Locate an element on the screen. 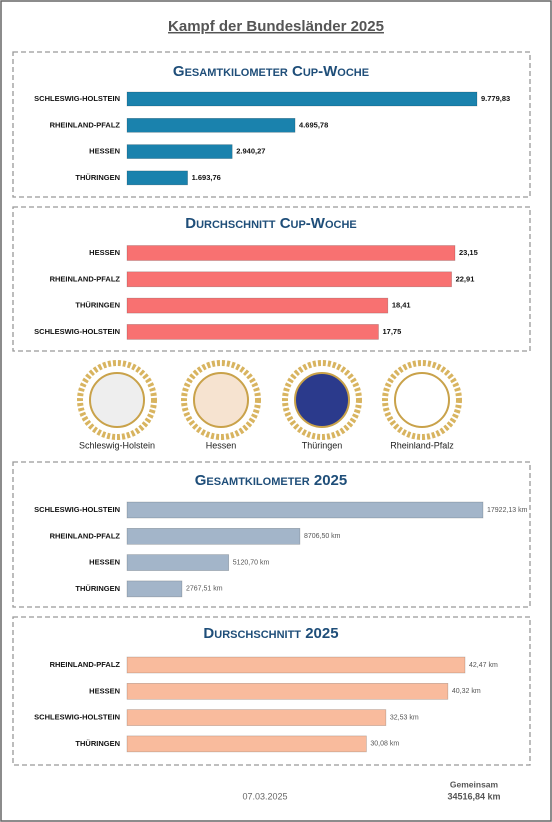  value-label: 1.693,76 is located at coordinates (206, 177).